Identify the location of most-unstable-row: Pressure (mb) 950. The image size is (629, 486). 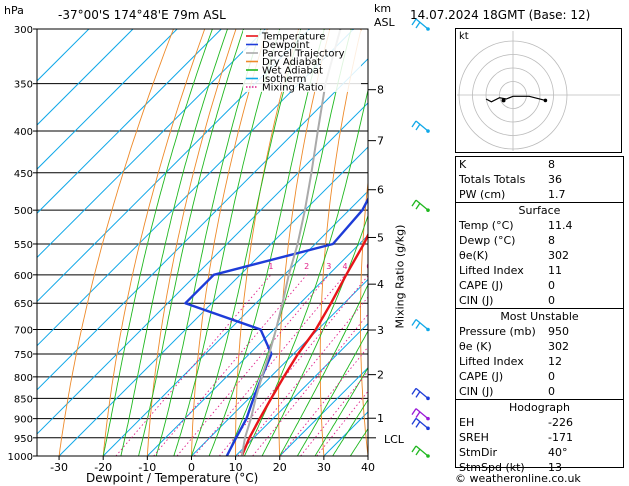
(539, 331).